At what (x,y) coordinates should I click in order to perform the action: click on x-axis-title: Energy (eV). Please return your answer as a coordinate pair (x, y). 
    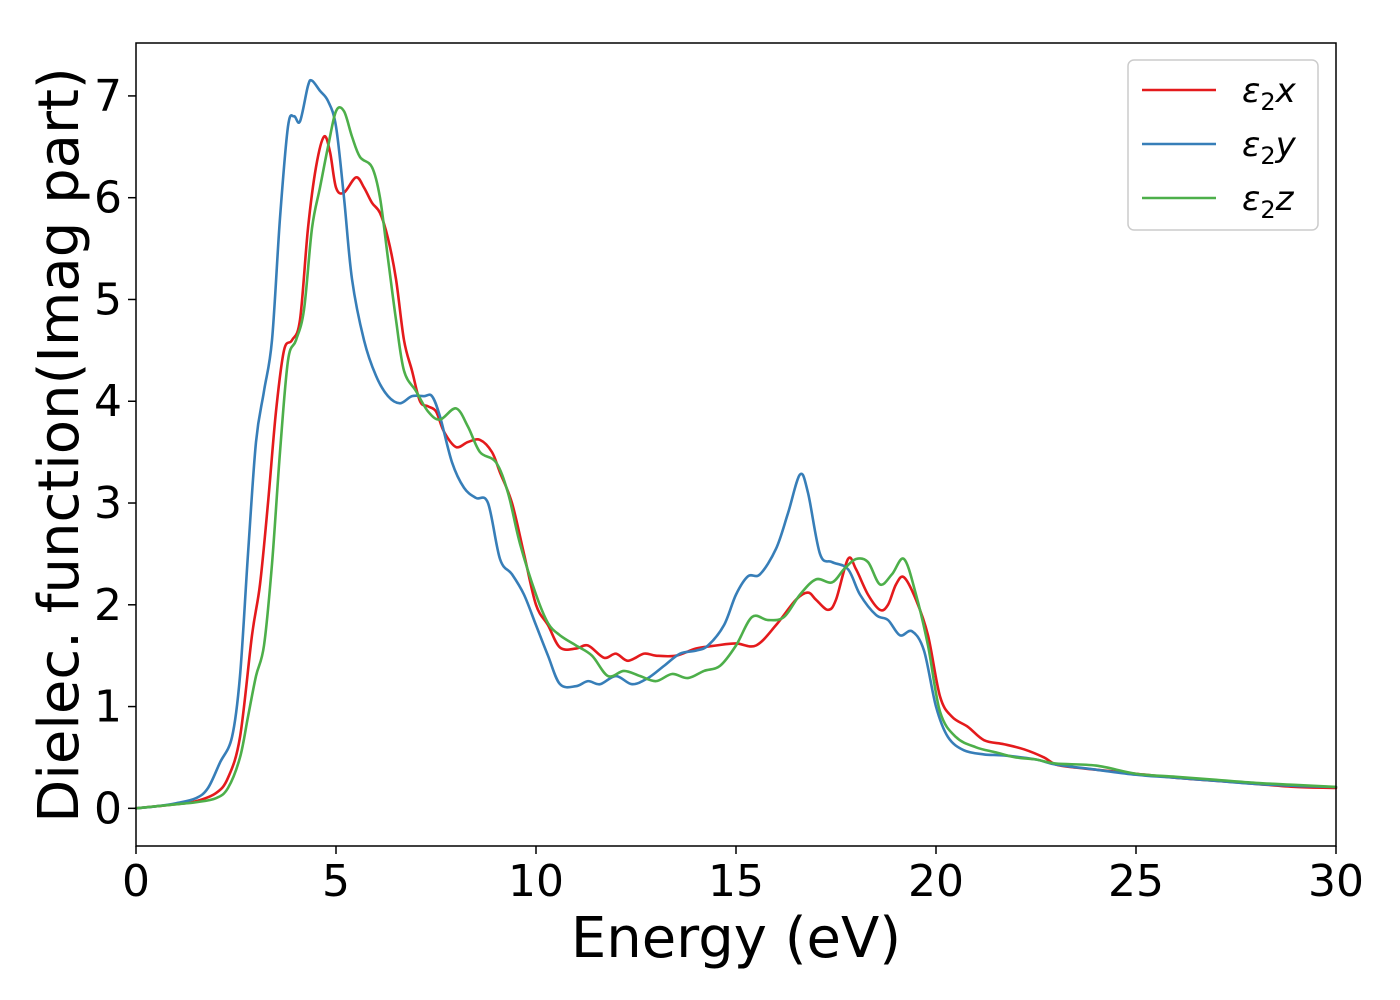
    Looking at the image, I should click on (736, 938).